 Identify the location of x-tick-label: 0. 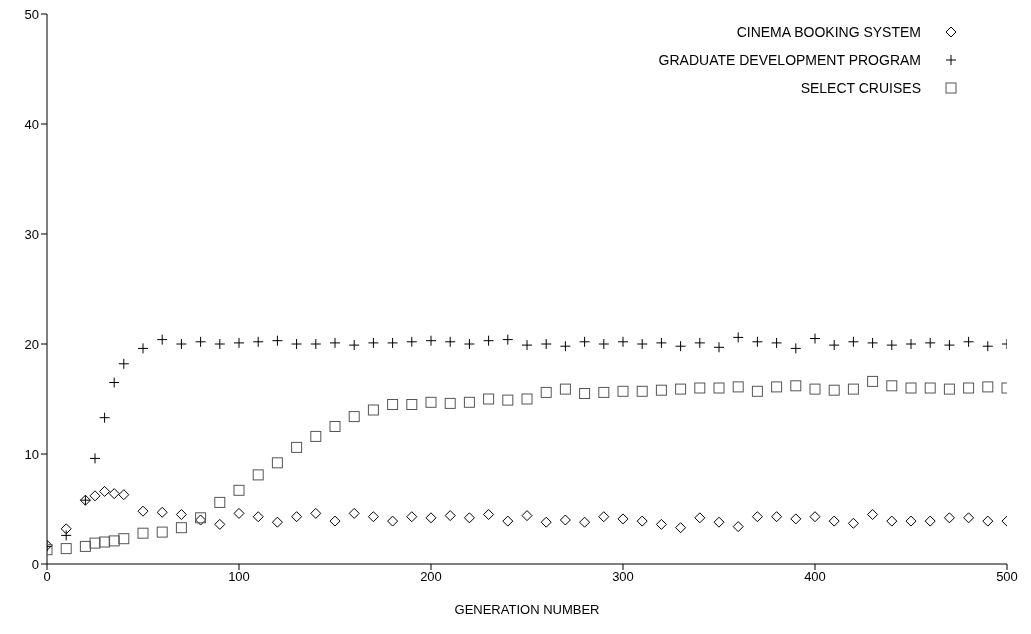
(47, 577).